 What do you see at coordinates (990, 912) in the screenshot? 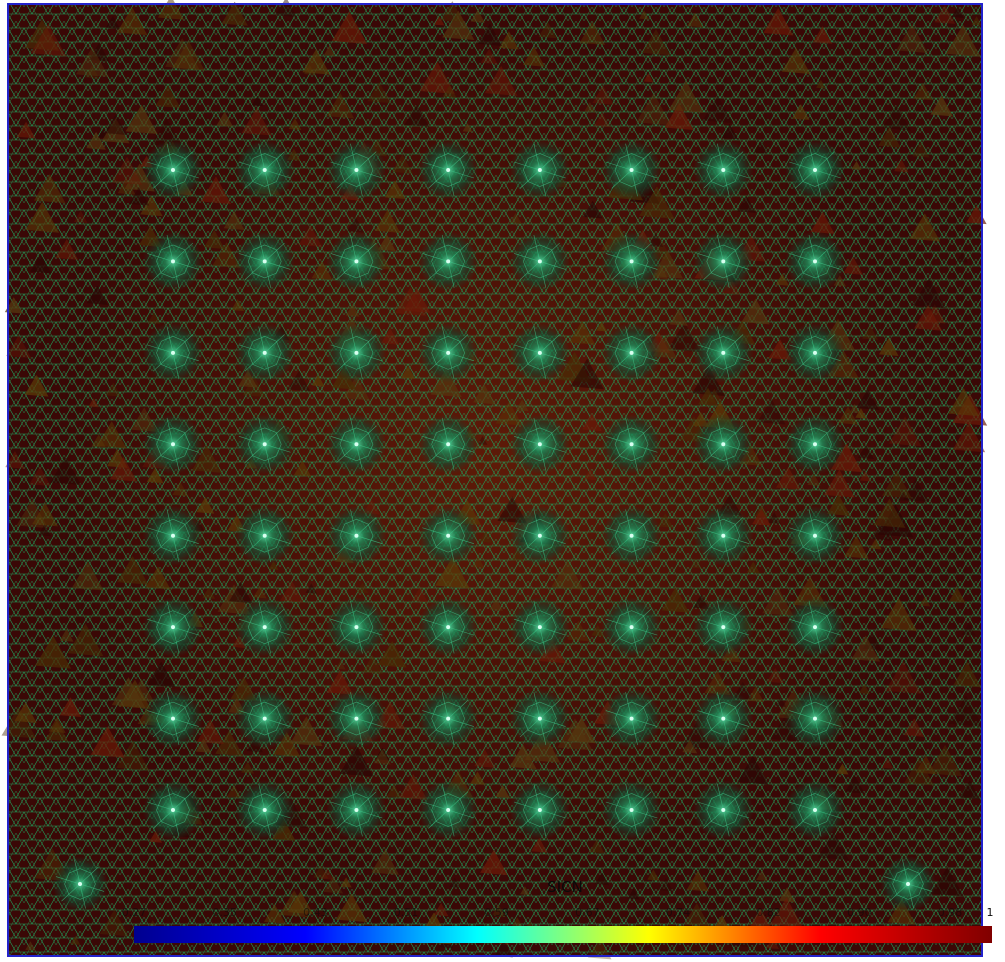
I see `colorbar-max-label: 1` at bounding box center [990, 912].